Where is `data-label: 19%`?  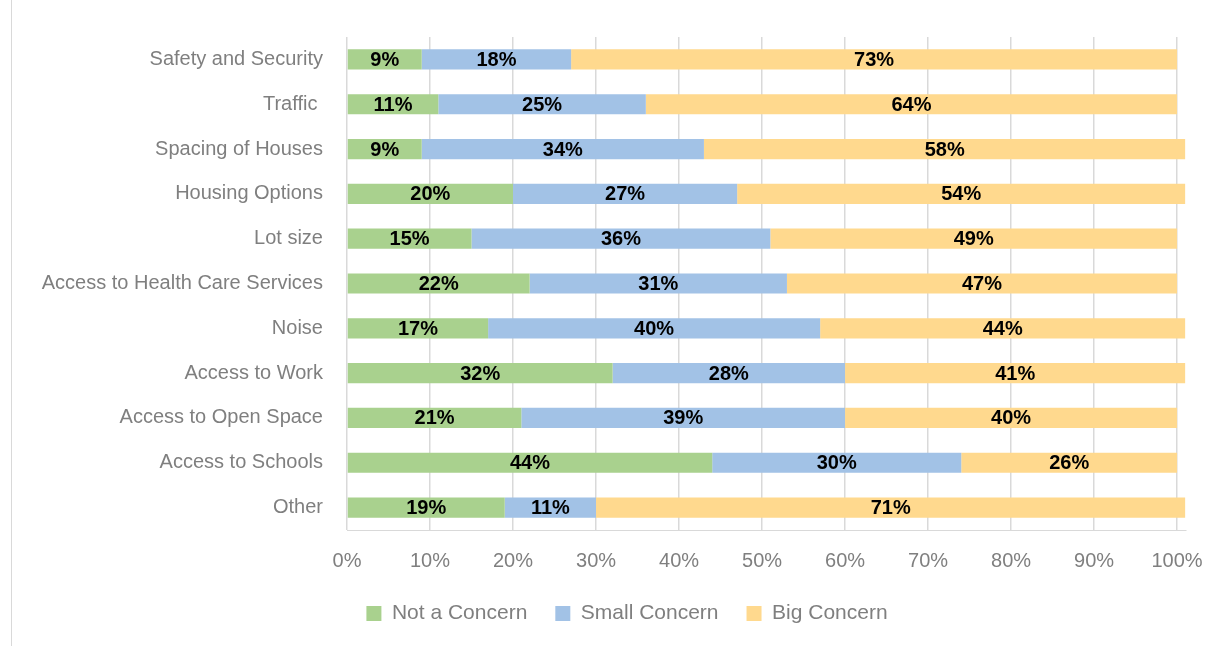 data-label: 19% is located at coordinates (426, 507).